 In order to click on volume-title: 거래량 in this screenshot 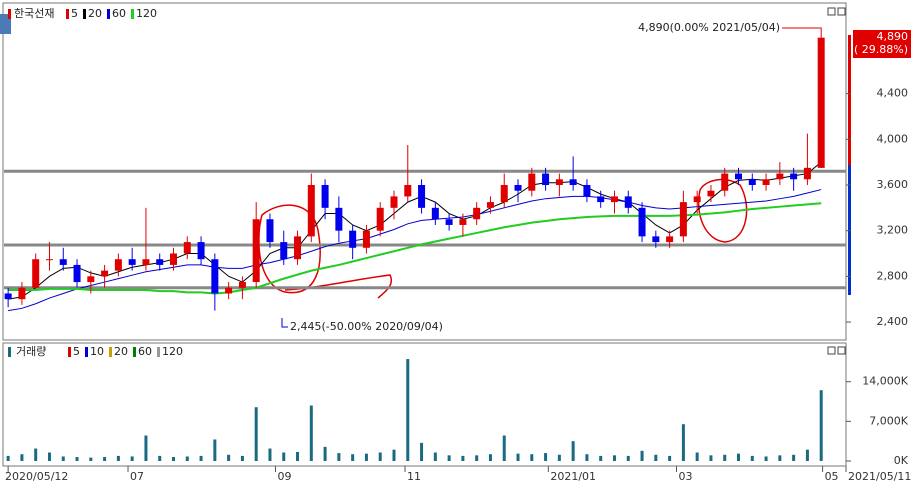, I will do `click(31, 351)`.